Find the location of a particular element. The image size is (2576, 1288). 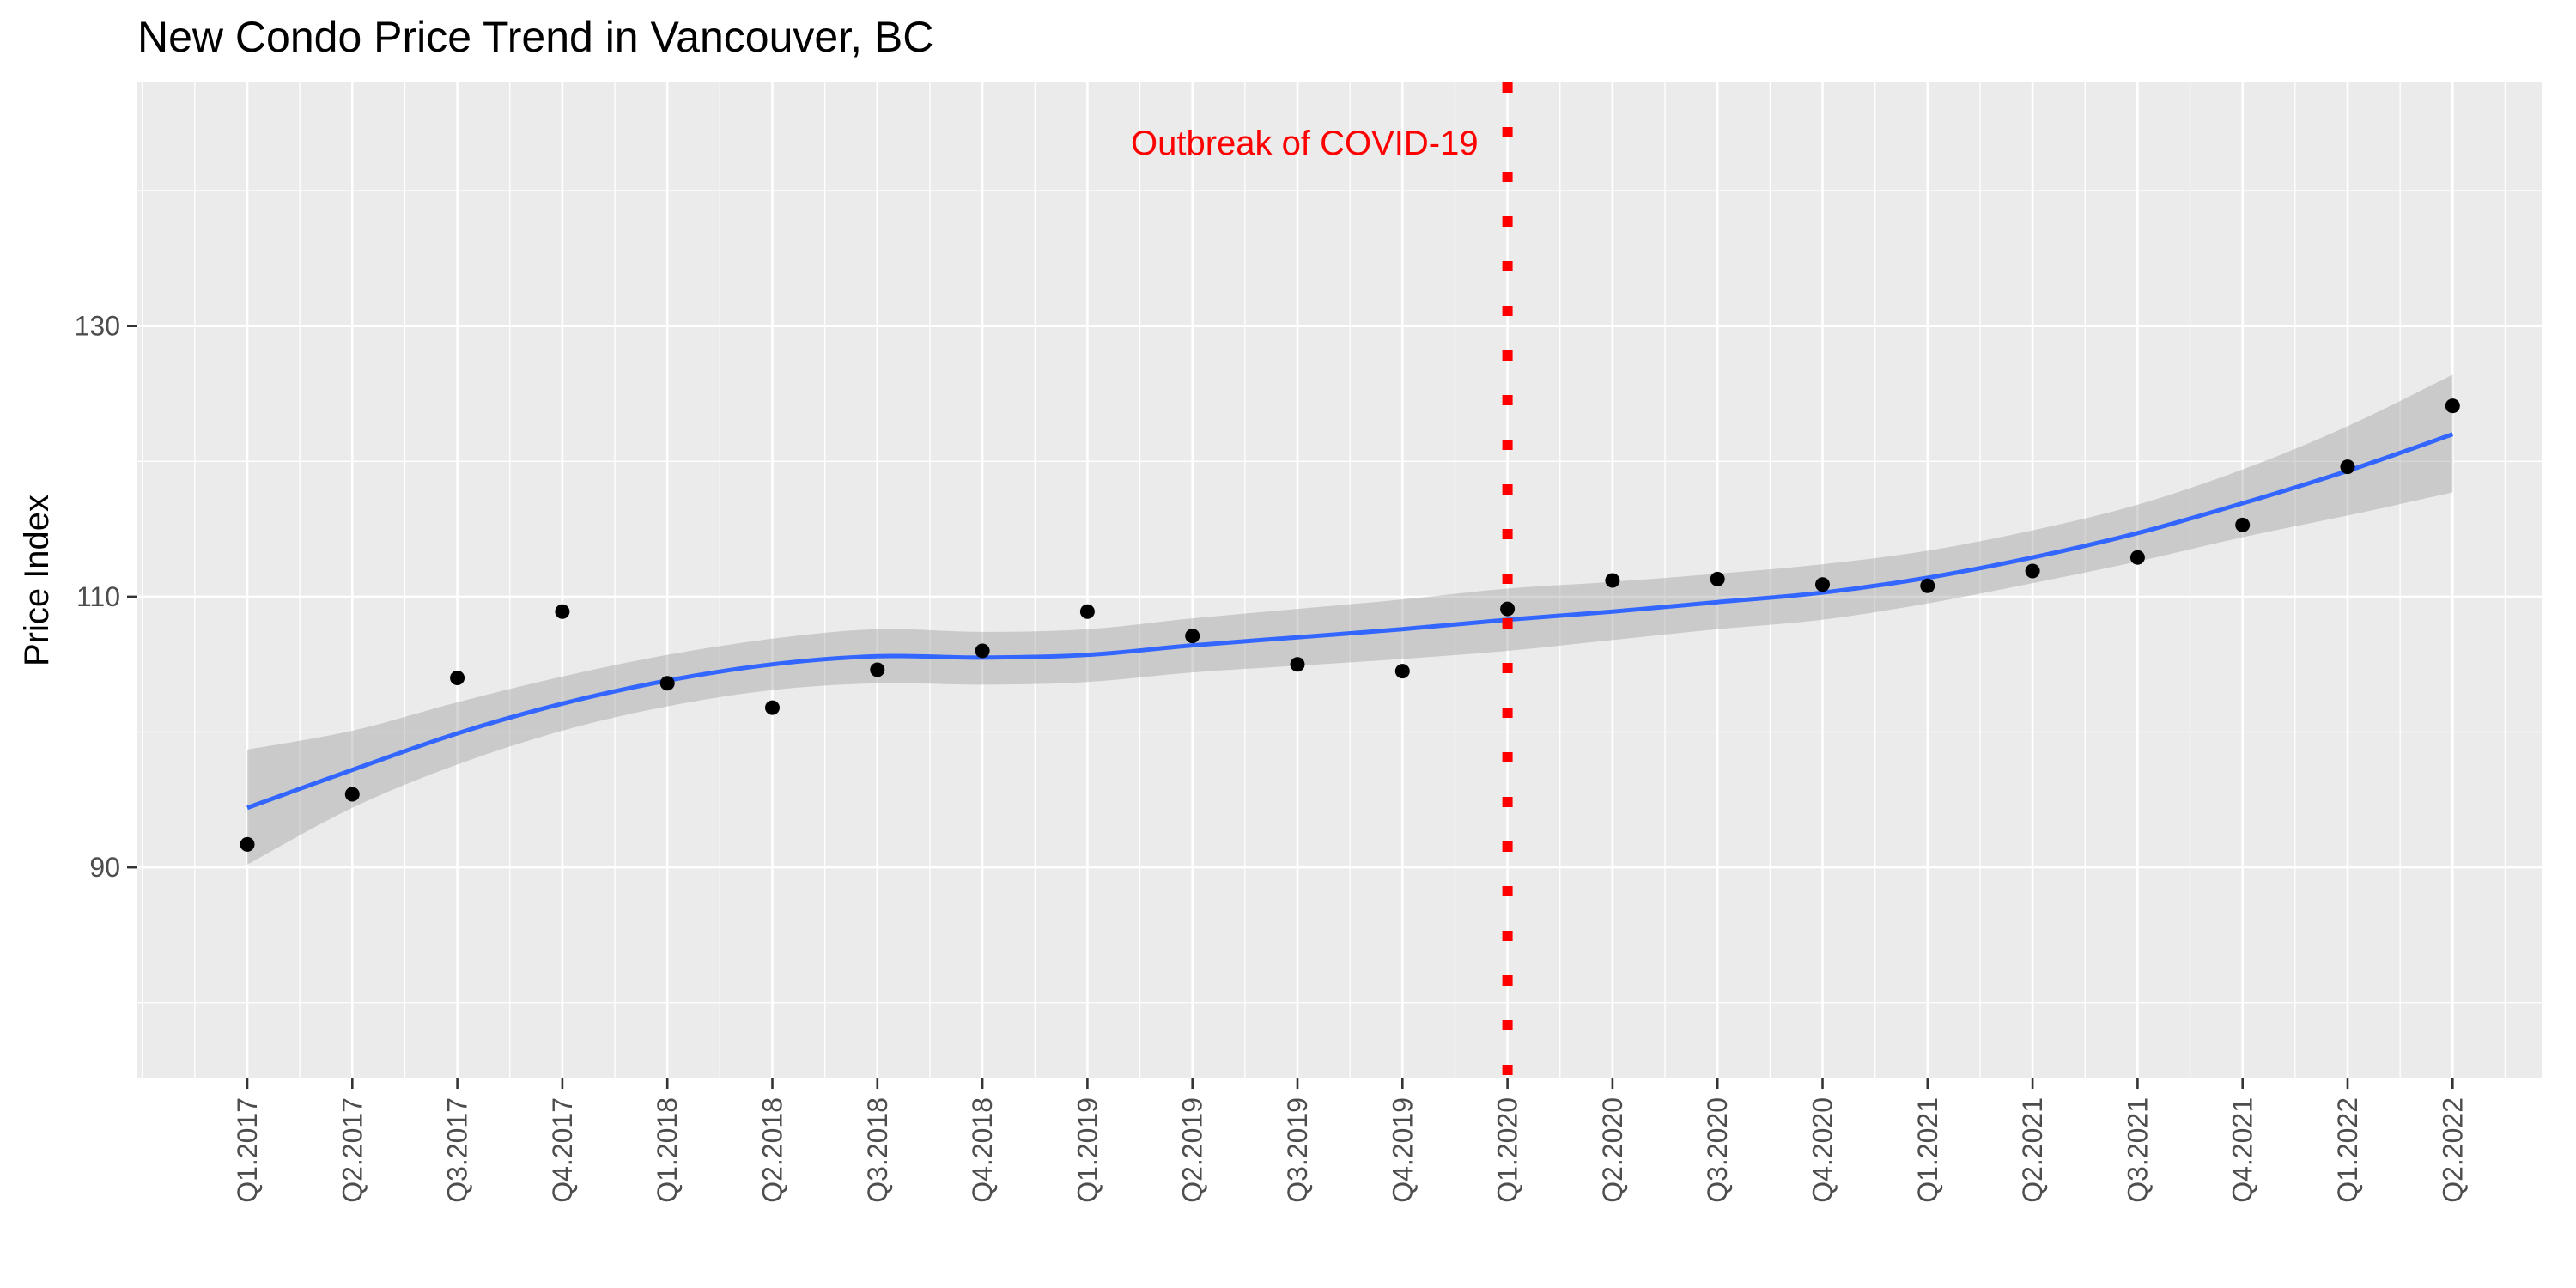

x-tick-label: Q2.2021 is located at coordinates (2033, 1150).